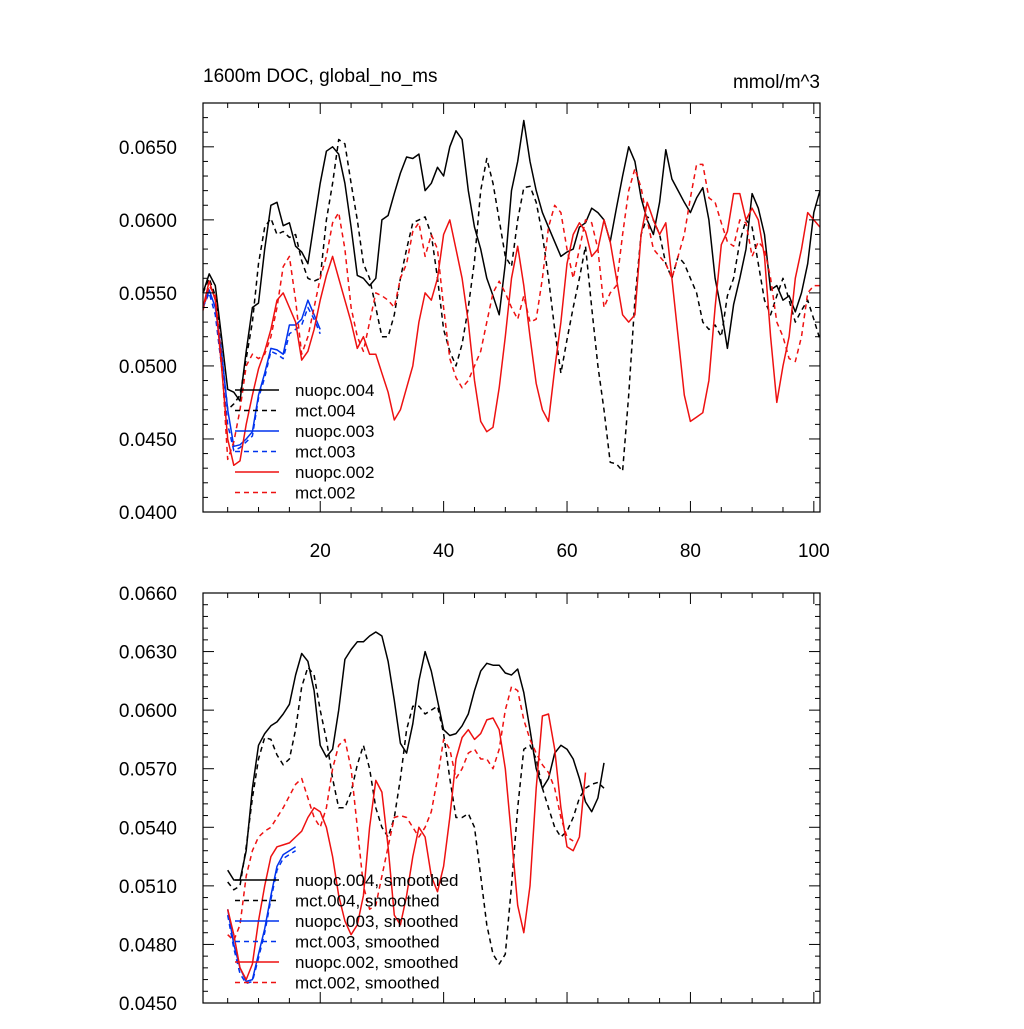  I want to click on series-line-mct-004-smoothed, so click(416, 815).